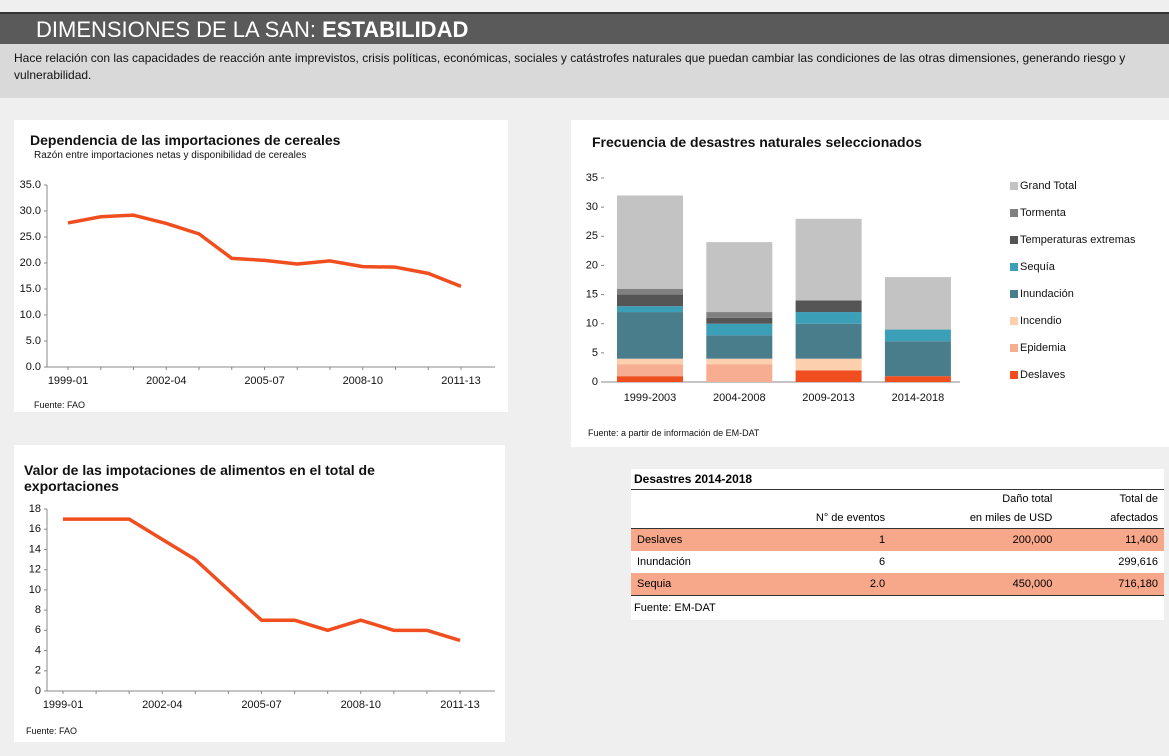 This screenshot has height=756, width=1169. Describe the element at coordinates (38, 610) in the screenshot. I see `y-tick-label: 8` at that location.